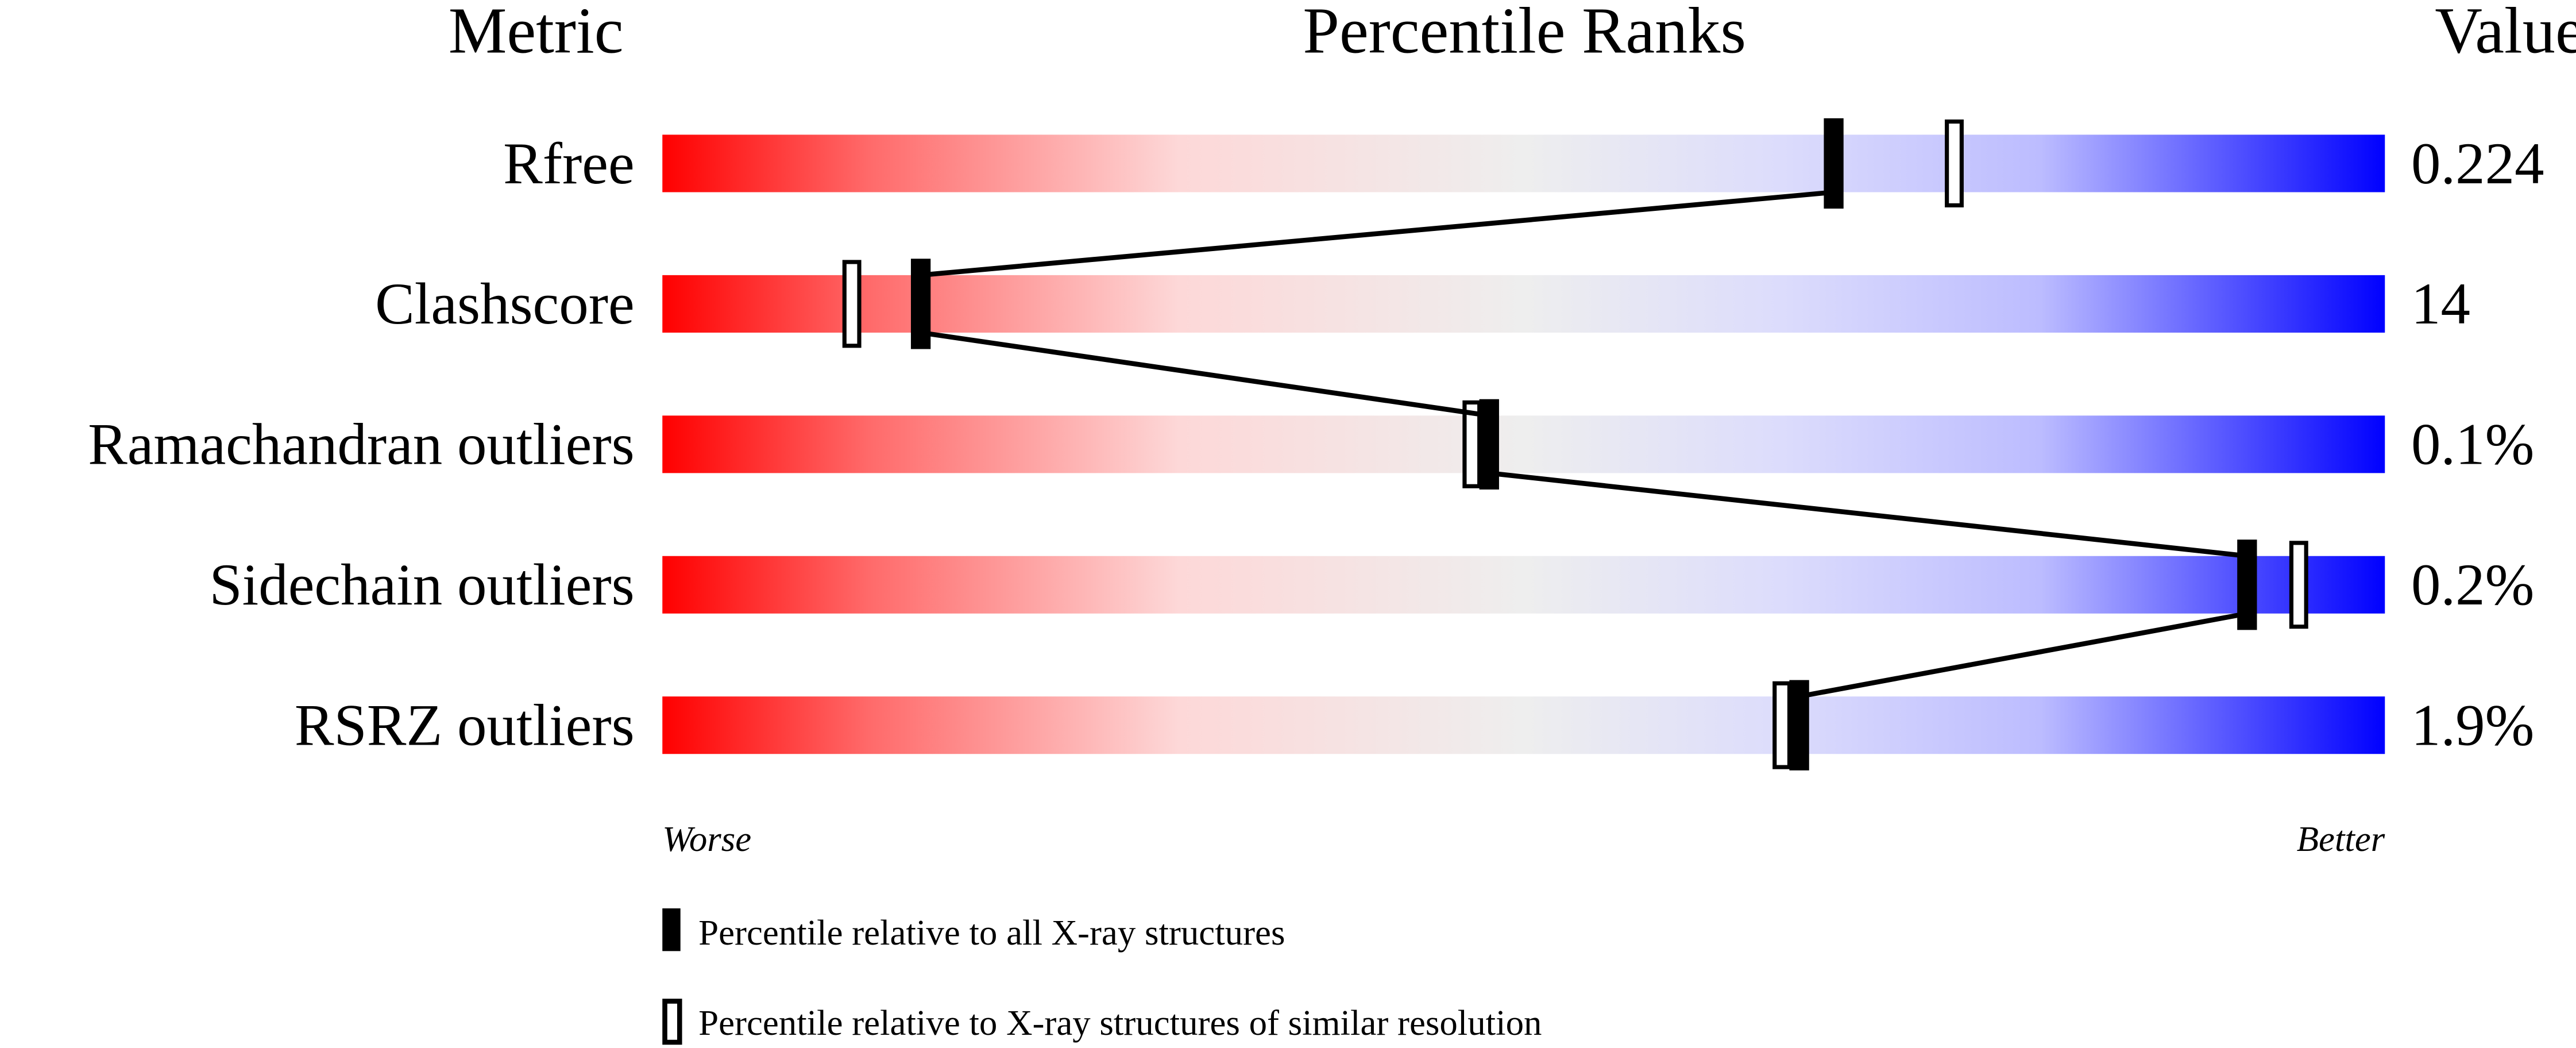 The image size is (2576, 1048). Describe the element at coordinates (672, 1022) in the screenshot. I see `legend-open-marker` at that location.